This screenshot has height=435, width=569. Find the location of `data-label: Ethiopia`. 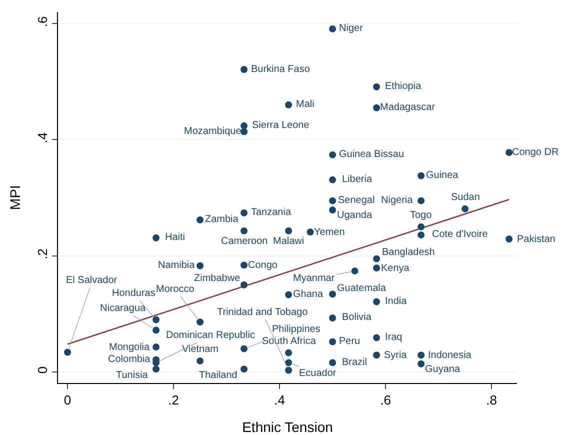

data-label: Ethiopia is located at coordinates (403, 86).